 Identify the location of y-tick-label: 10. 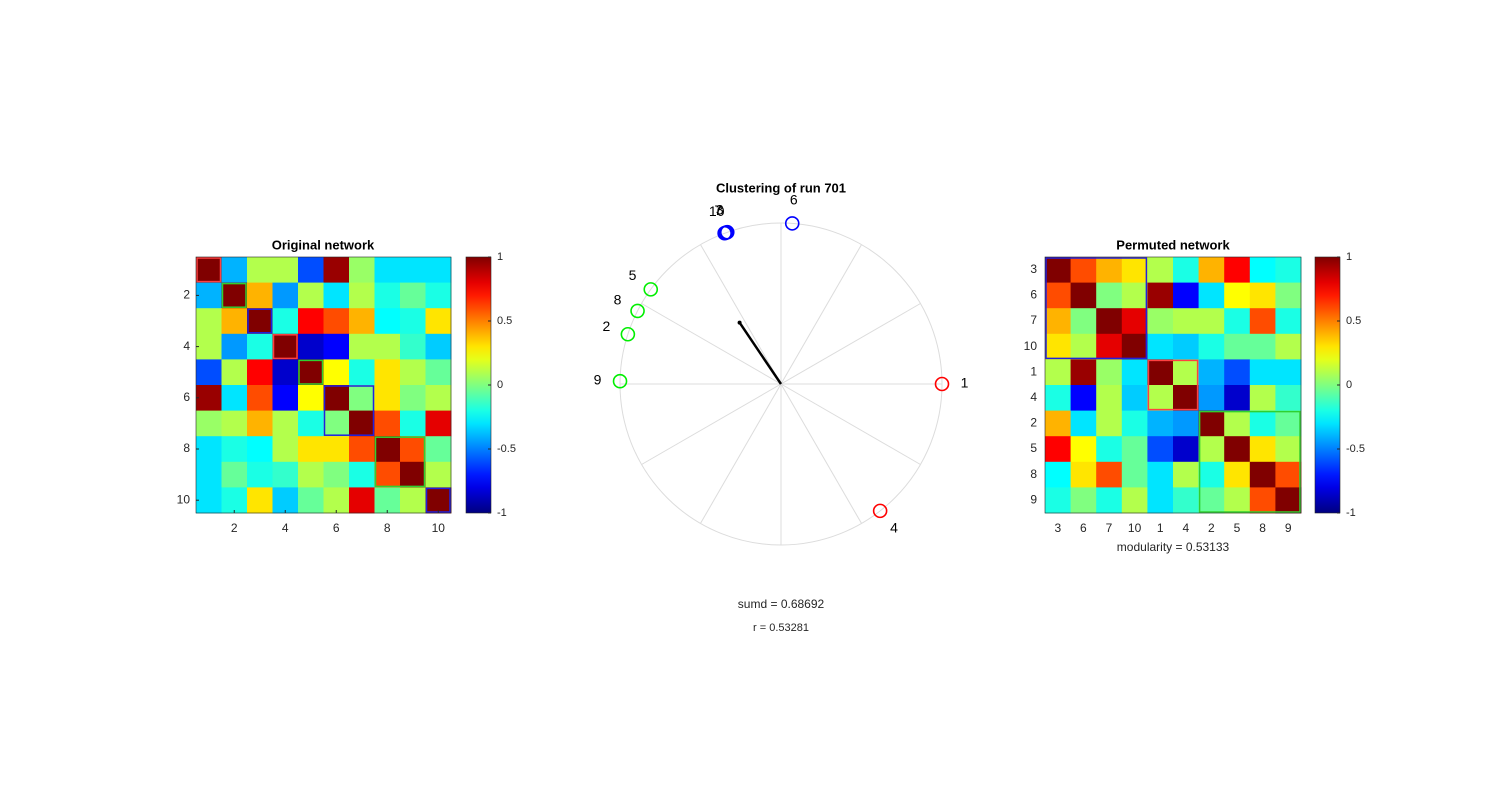
(184, 499).